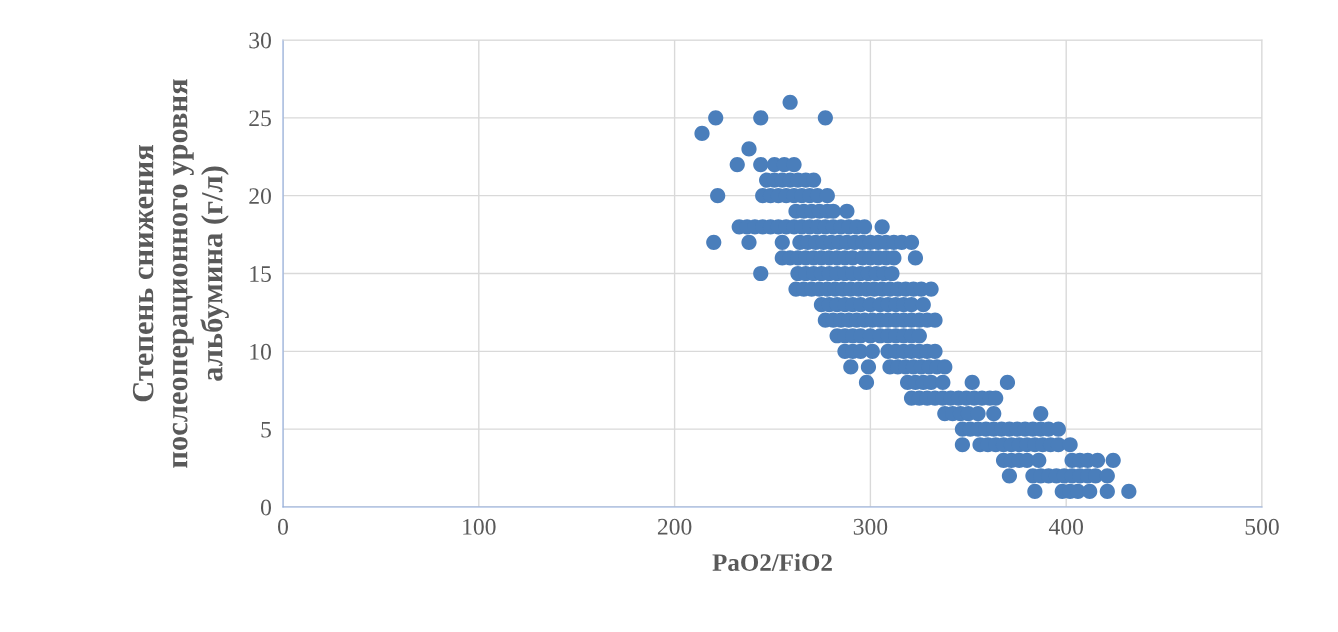 The height and width of the screenshot is (632, 1338). What do you see at coordinates (260, 351) in the screenshot?
I see `y-tick-label: 10` at bounding box center [260, 351].